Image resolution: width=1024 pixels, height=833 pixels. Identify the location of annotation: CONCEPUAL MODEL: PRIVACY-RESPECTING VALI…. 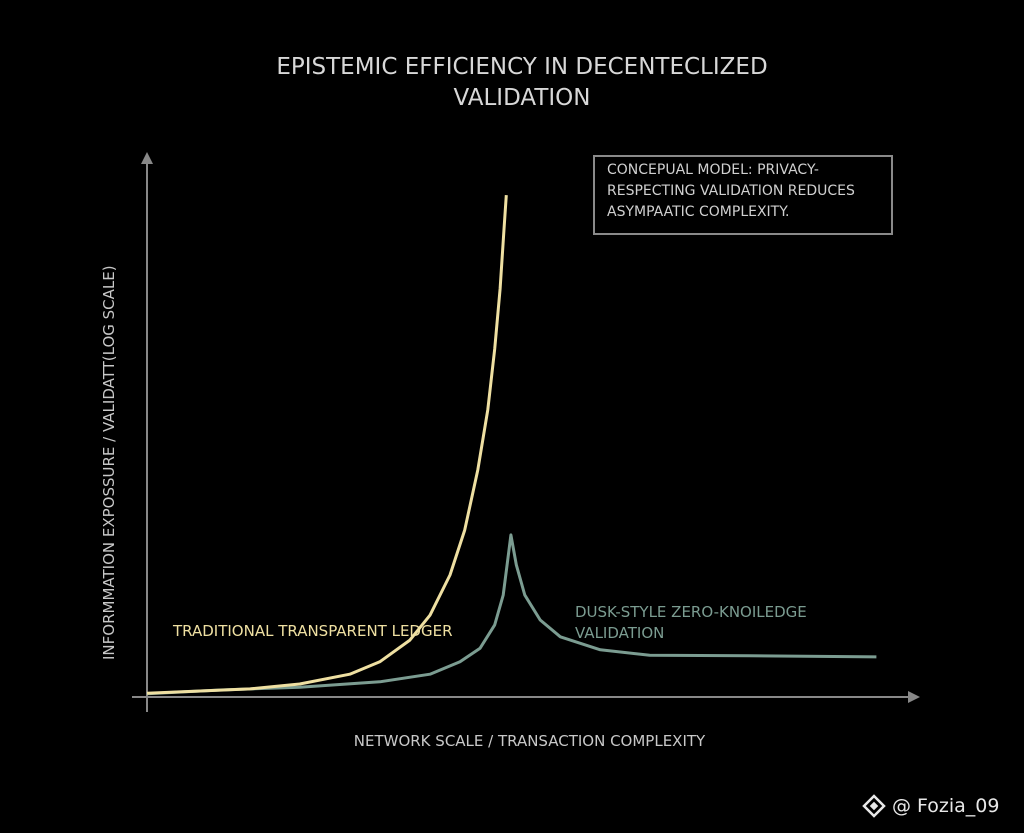
(743, 195).